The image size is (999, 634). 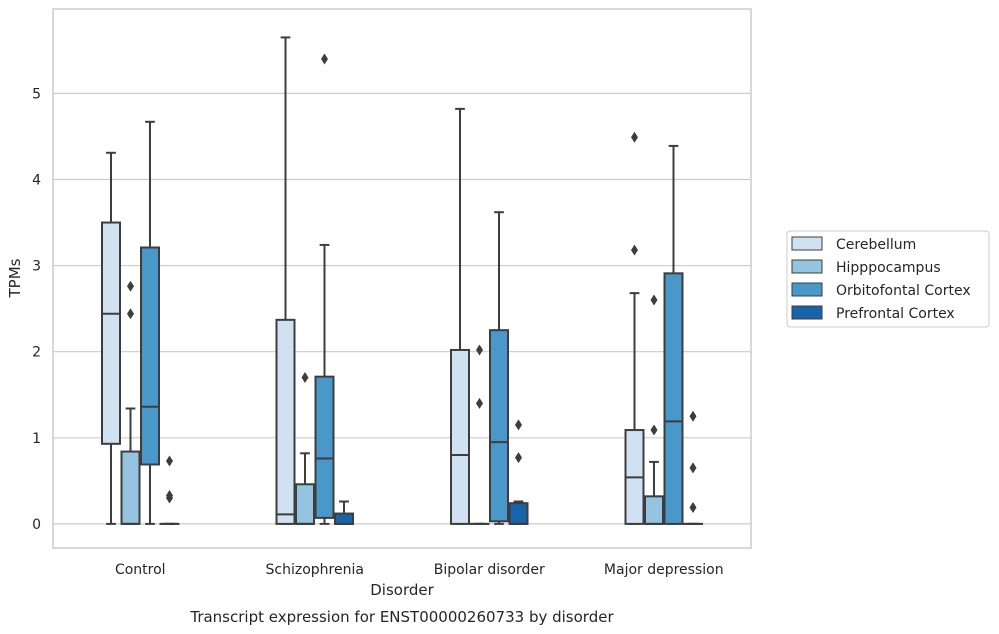 What do you see at coordinates (315, 570) in the screenshot?
I see `x-tick-label-schizophrenia: Schizophrenia` at bounding box center [315, 570].